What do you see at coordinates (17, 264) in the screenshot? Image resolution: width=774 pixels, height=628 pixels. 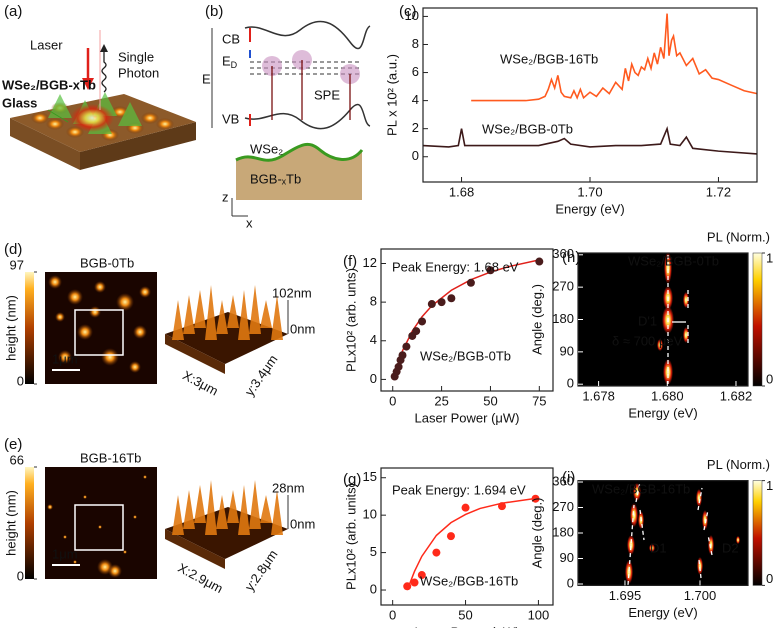 I see `colorbar-tick-label: 97` at bounding box center [17, 264].